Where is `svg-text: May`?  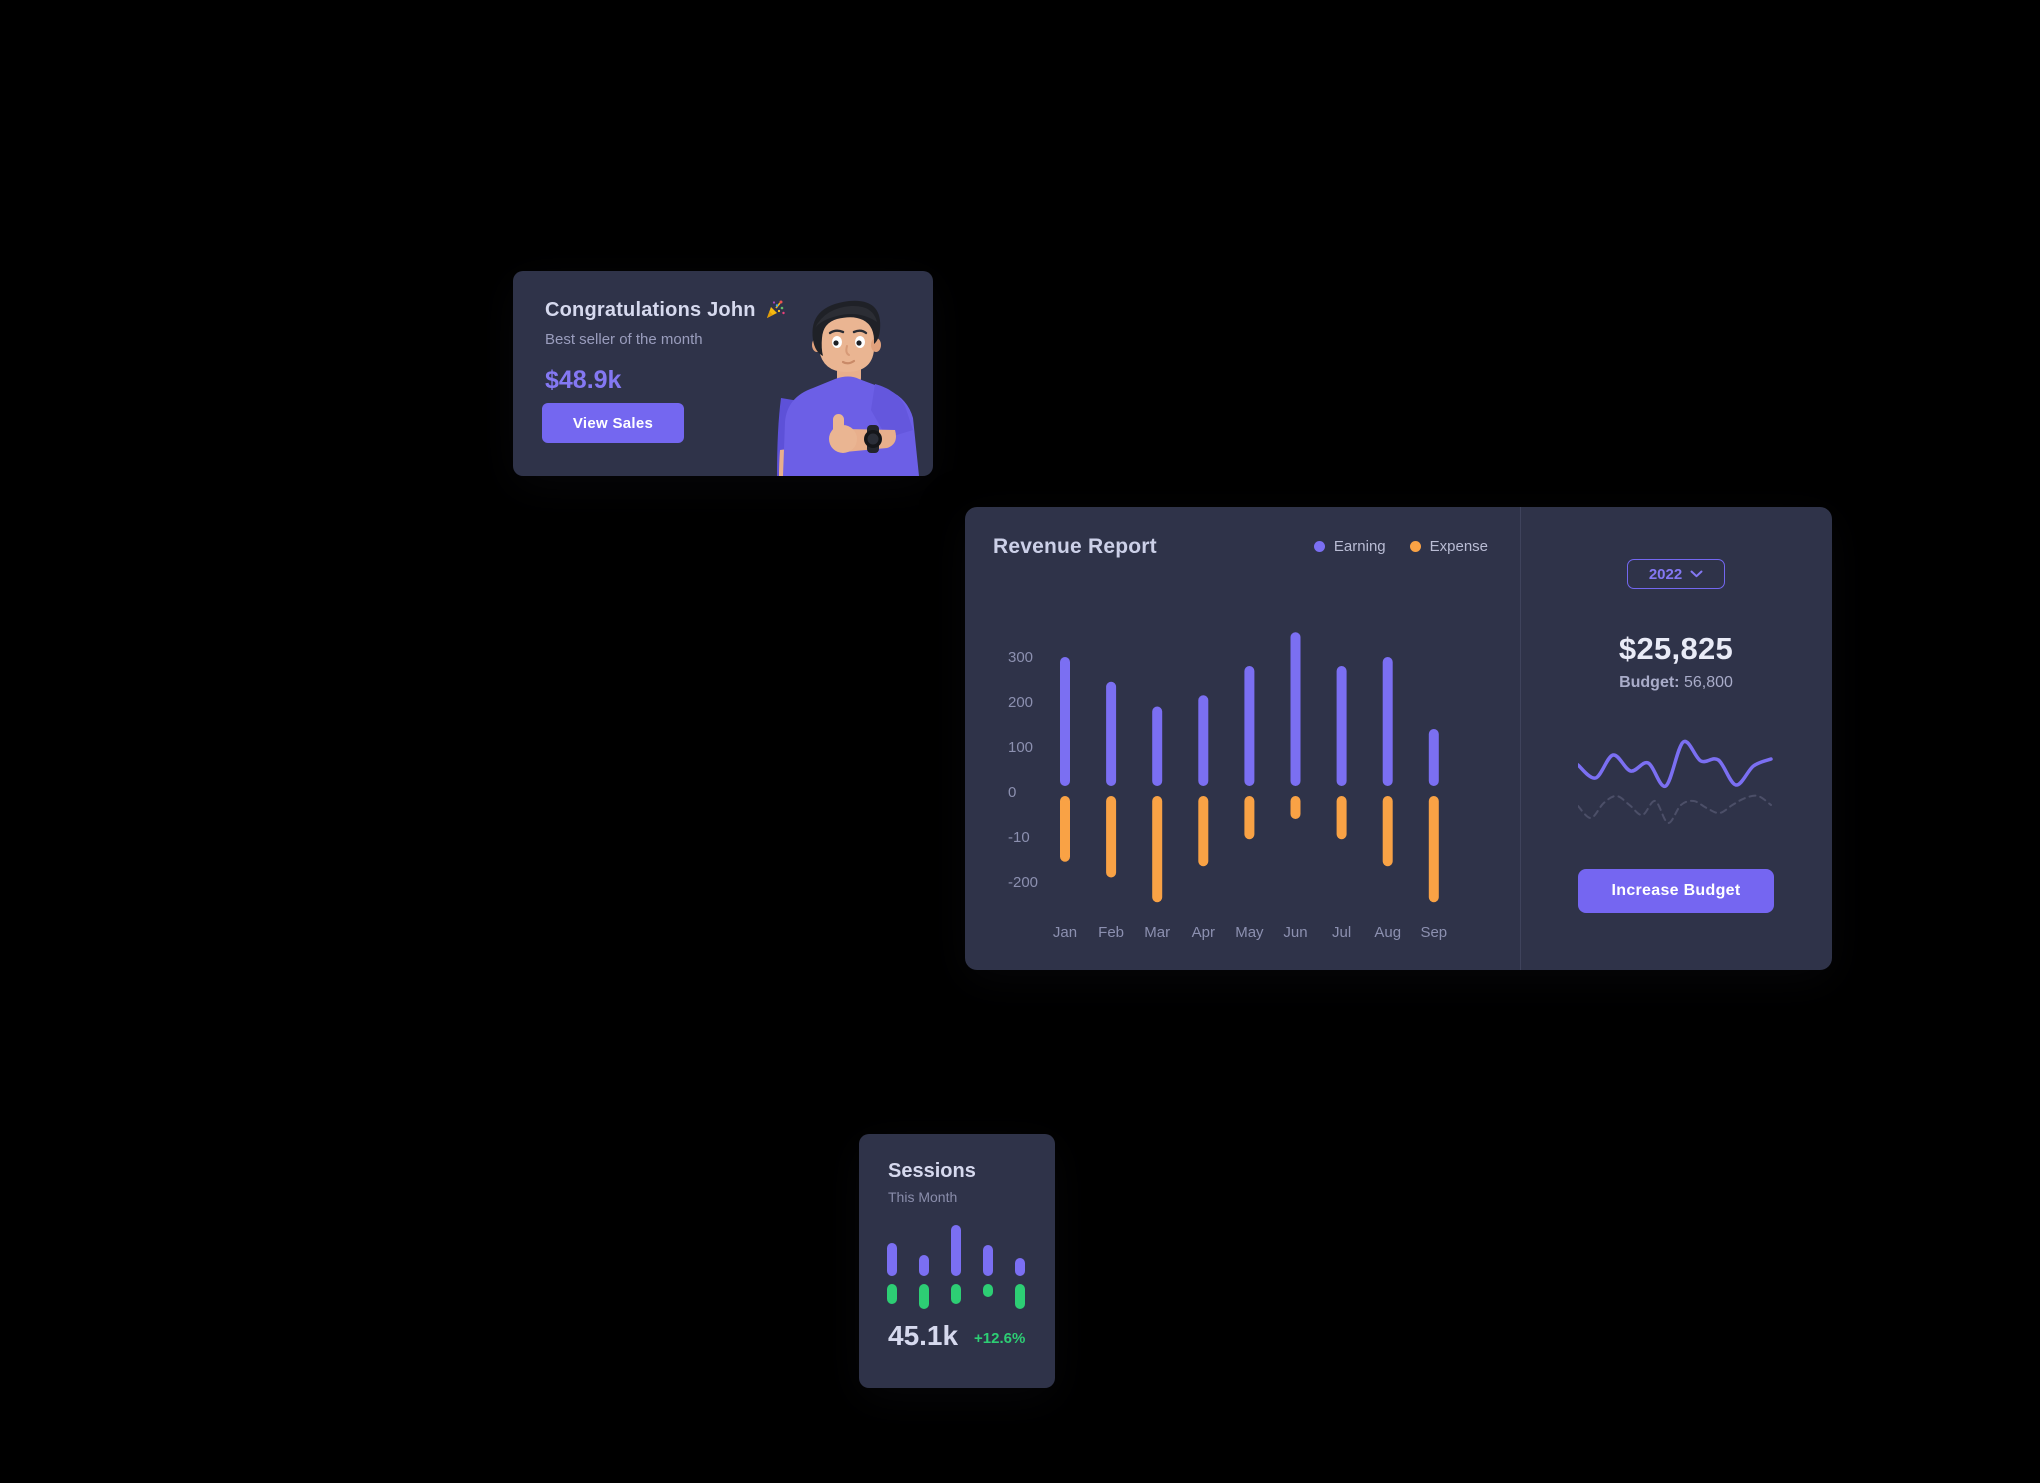 svg-text: May is located at coordinates (1249, 932).